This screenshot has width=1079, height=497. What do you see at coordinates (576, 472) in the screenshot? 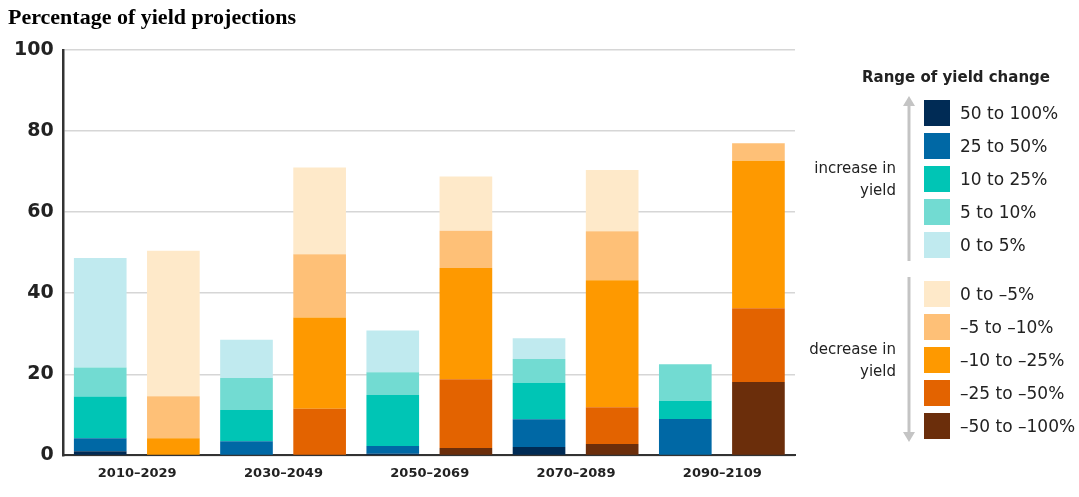
I see `x-tick-label: 2070–2089` at bounding box center [576, 472].